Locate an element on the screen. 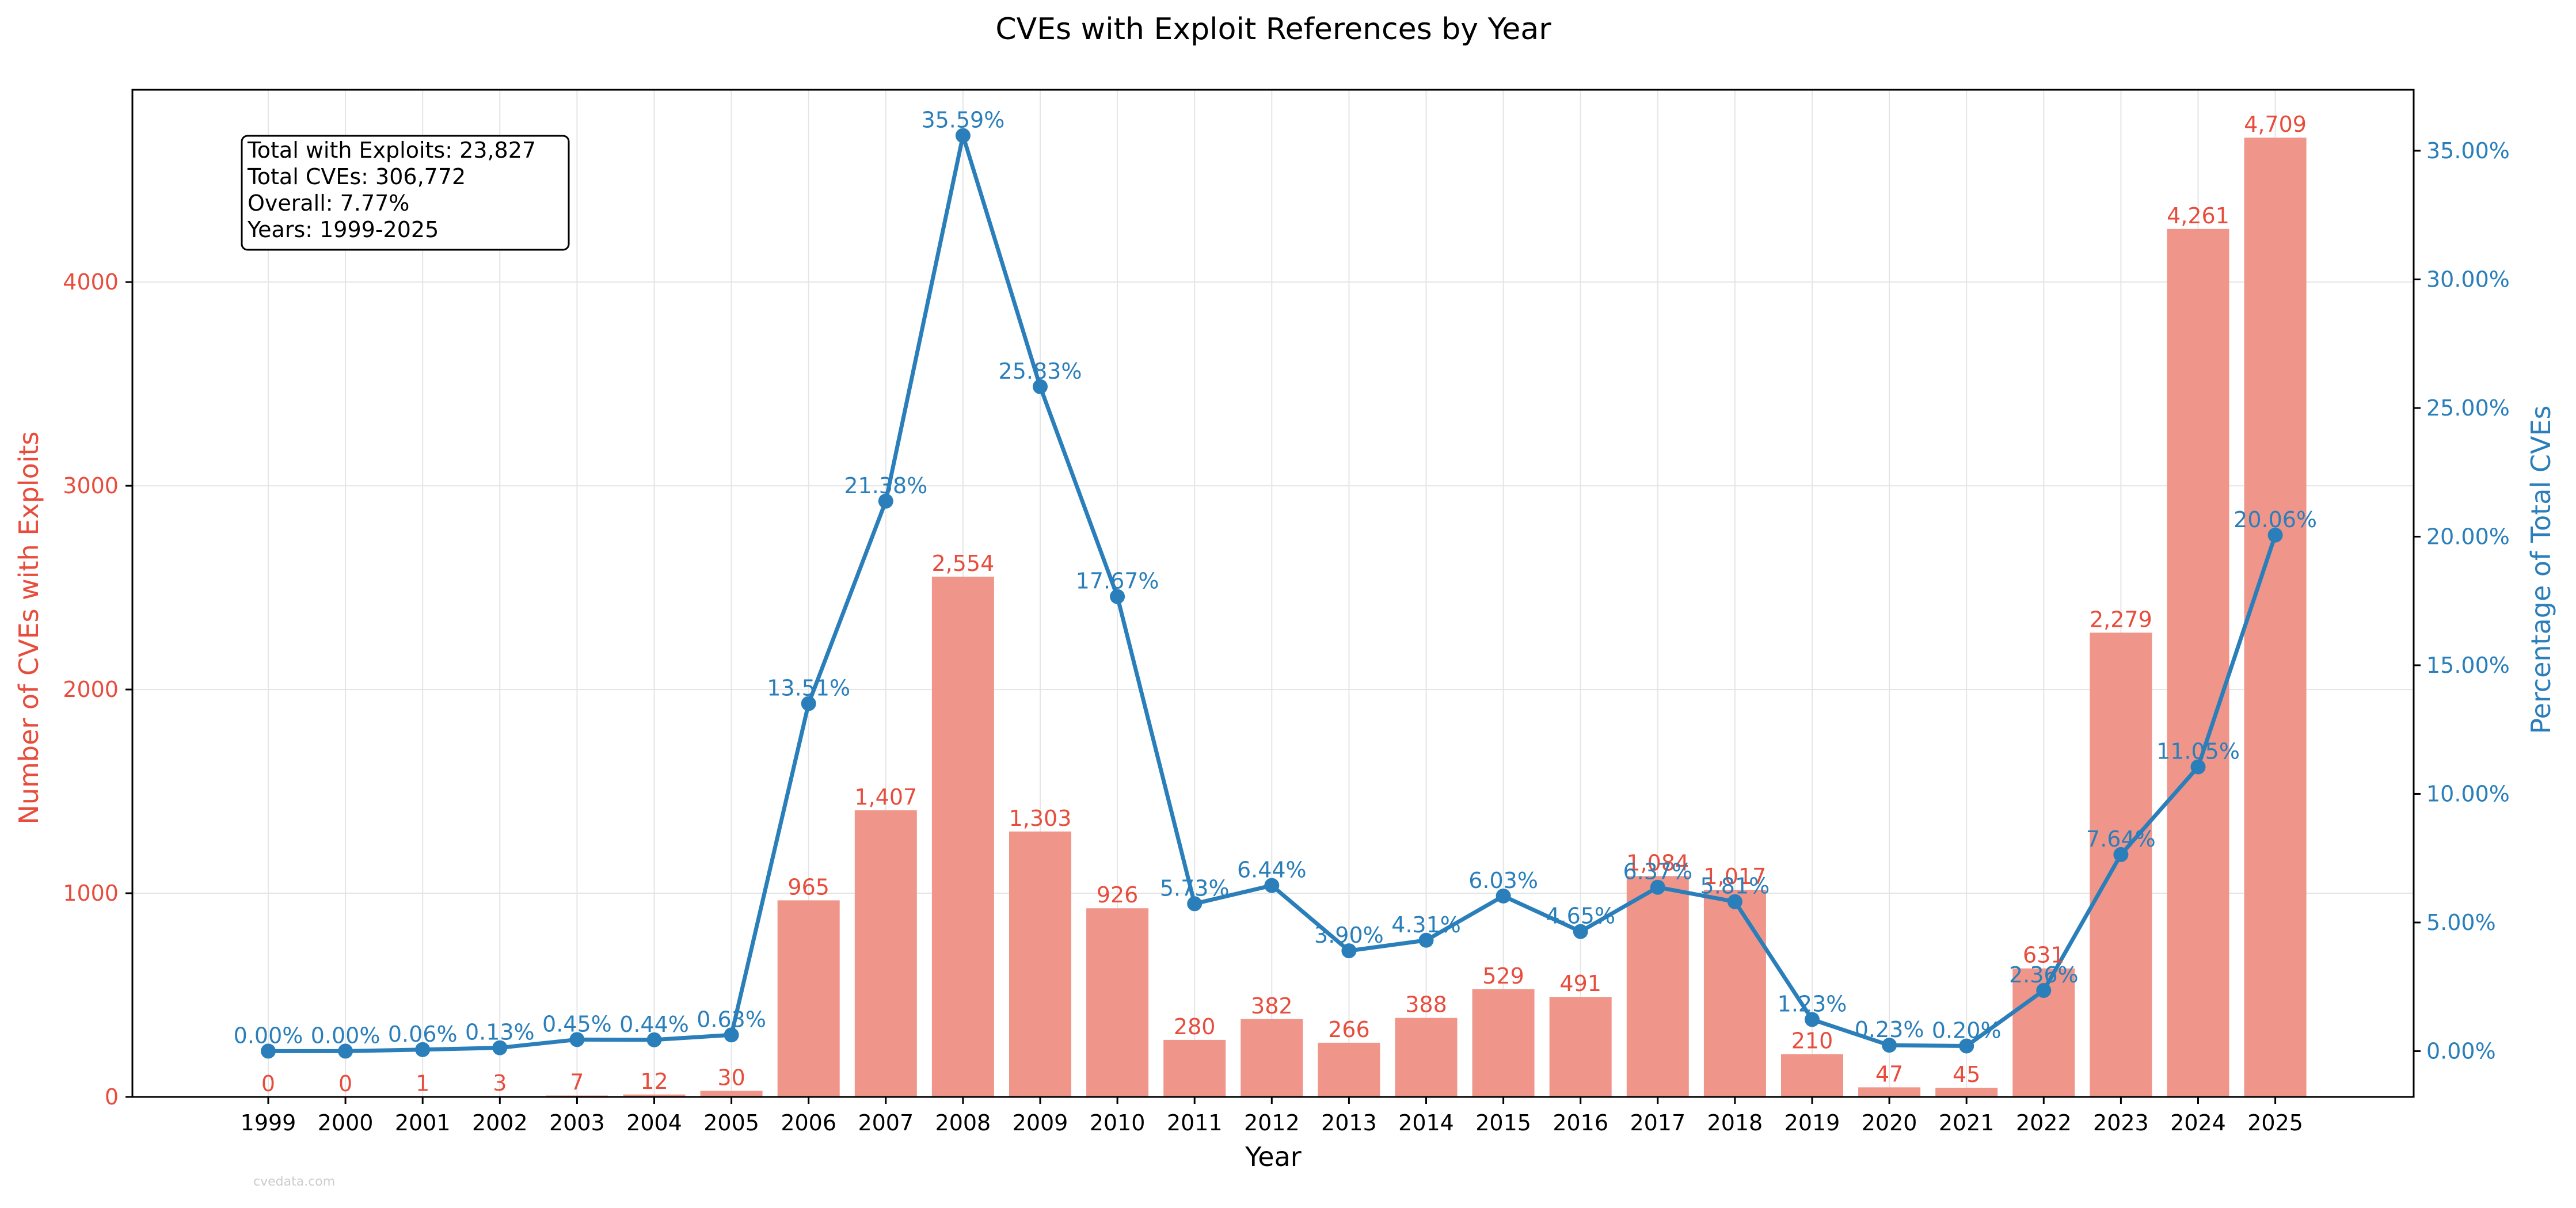 Image resolution: width=2576 pixels, height=1208 pixels. x-tick-label: 2017 is located at coordinates (1658, 1122).